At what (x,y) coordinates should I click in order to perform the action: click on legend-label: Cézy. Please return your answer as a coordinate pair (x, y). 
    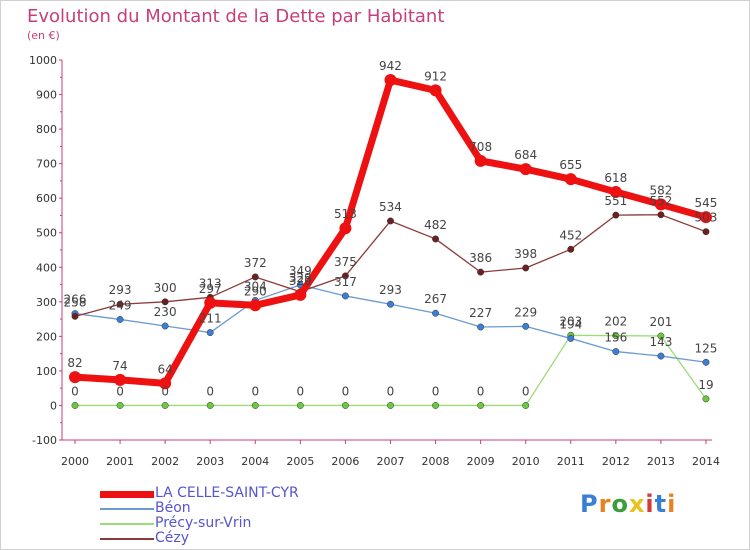
    Looking at the image, I should click on (172, 538).